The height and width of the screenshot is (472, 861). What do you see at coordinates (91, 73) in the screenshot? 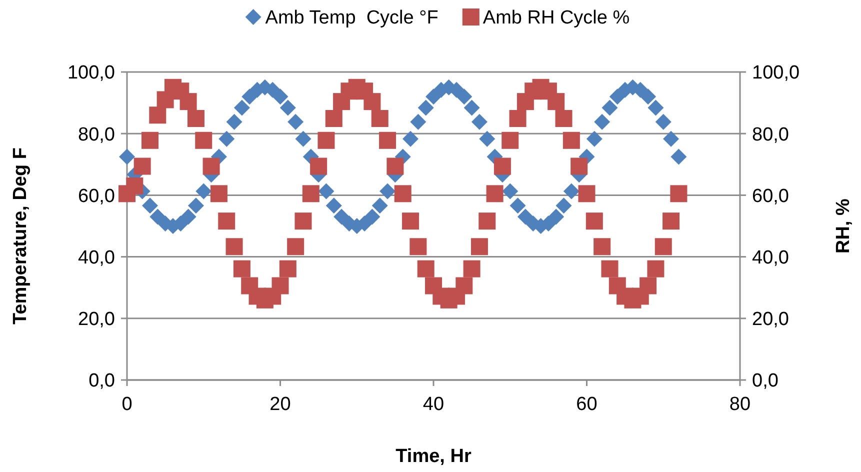
I see `y-tick-label: 100,0` at bounding box center [91, 73].